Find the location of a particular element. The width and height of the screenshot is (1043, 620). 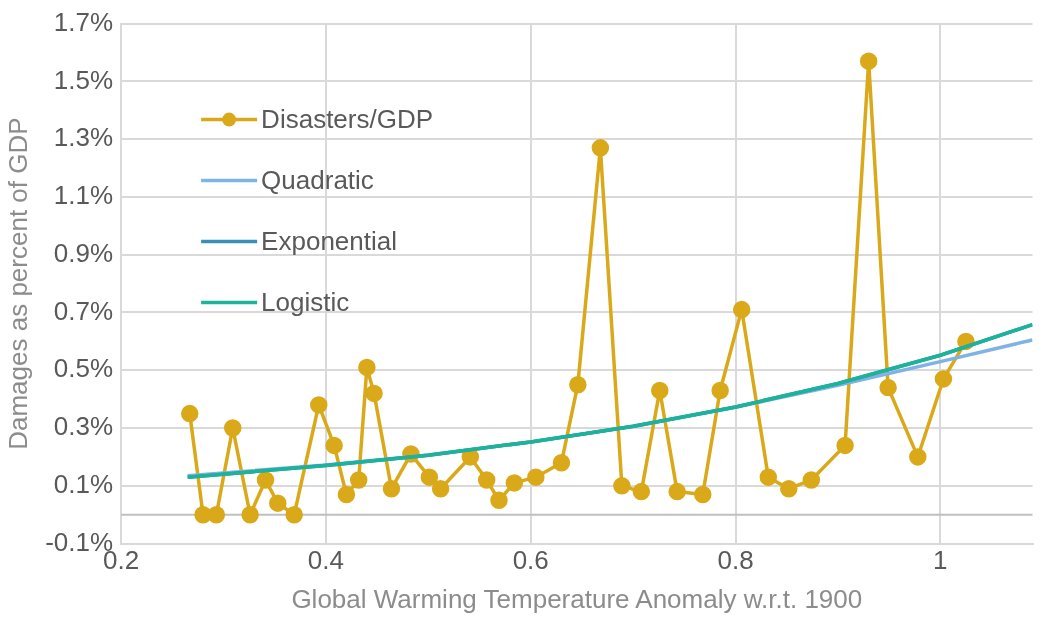

x-tick-label: 0.4 is located at coordinates (325, 560).